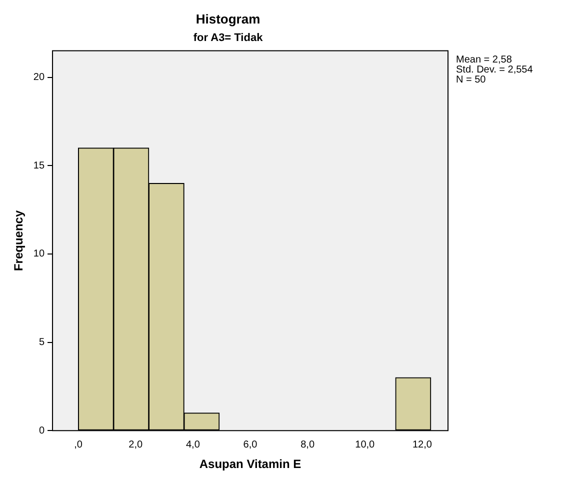 The image size is (564, 484). I want to click on y-axis-title: Frequency, so click(19, 241).